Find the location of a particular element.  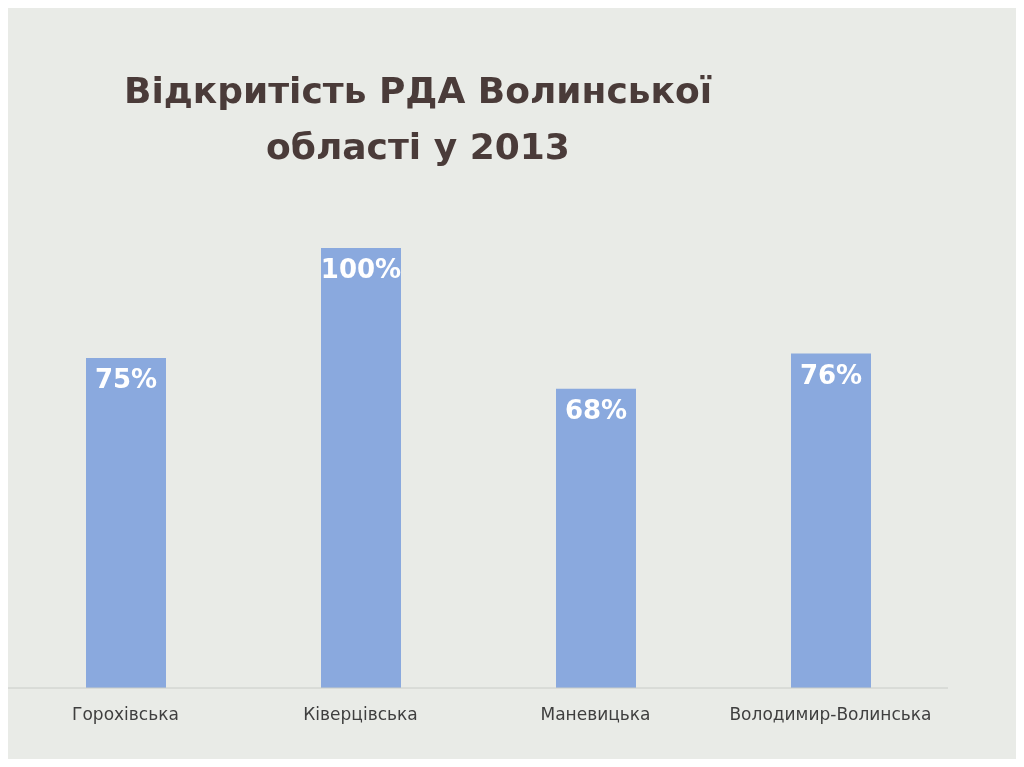

chart-title: Відкритість РДА Волинської області у 2013 is located at coordinates (418, 119).